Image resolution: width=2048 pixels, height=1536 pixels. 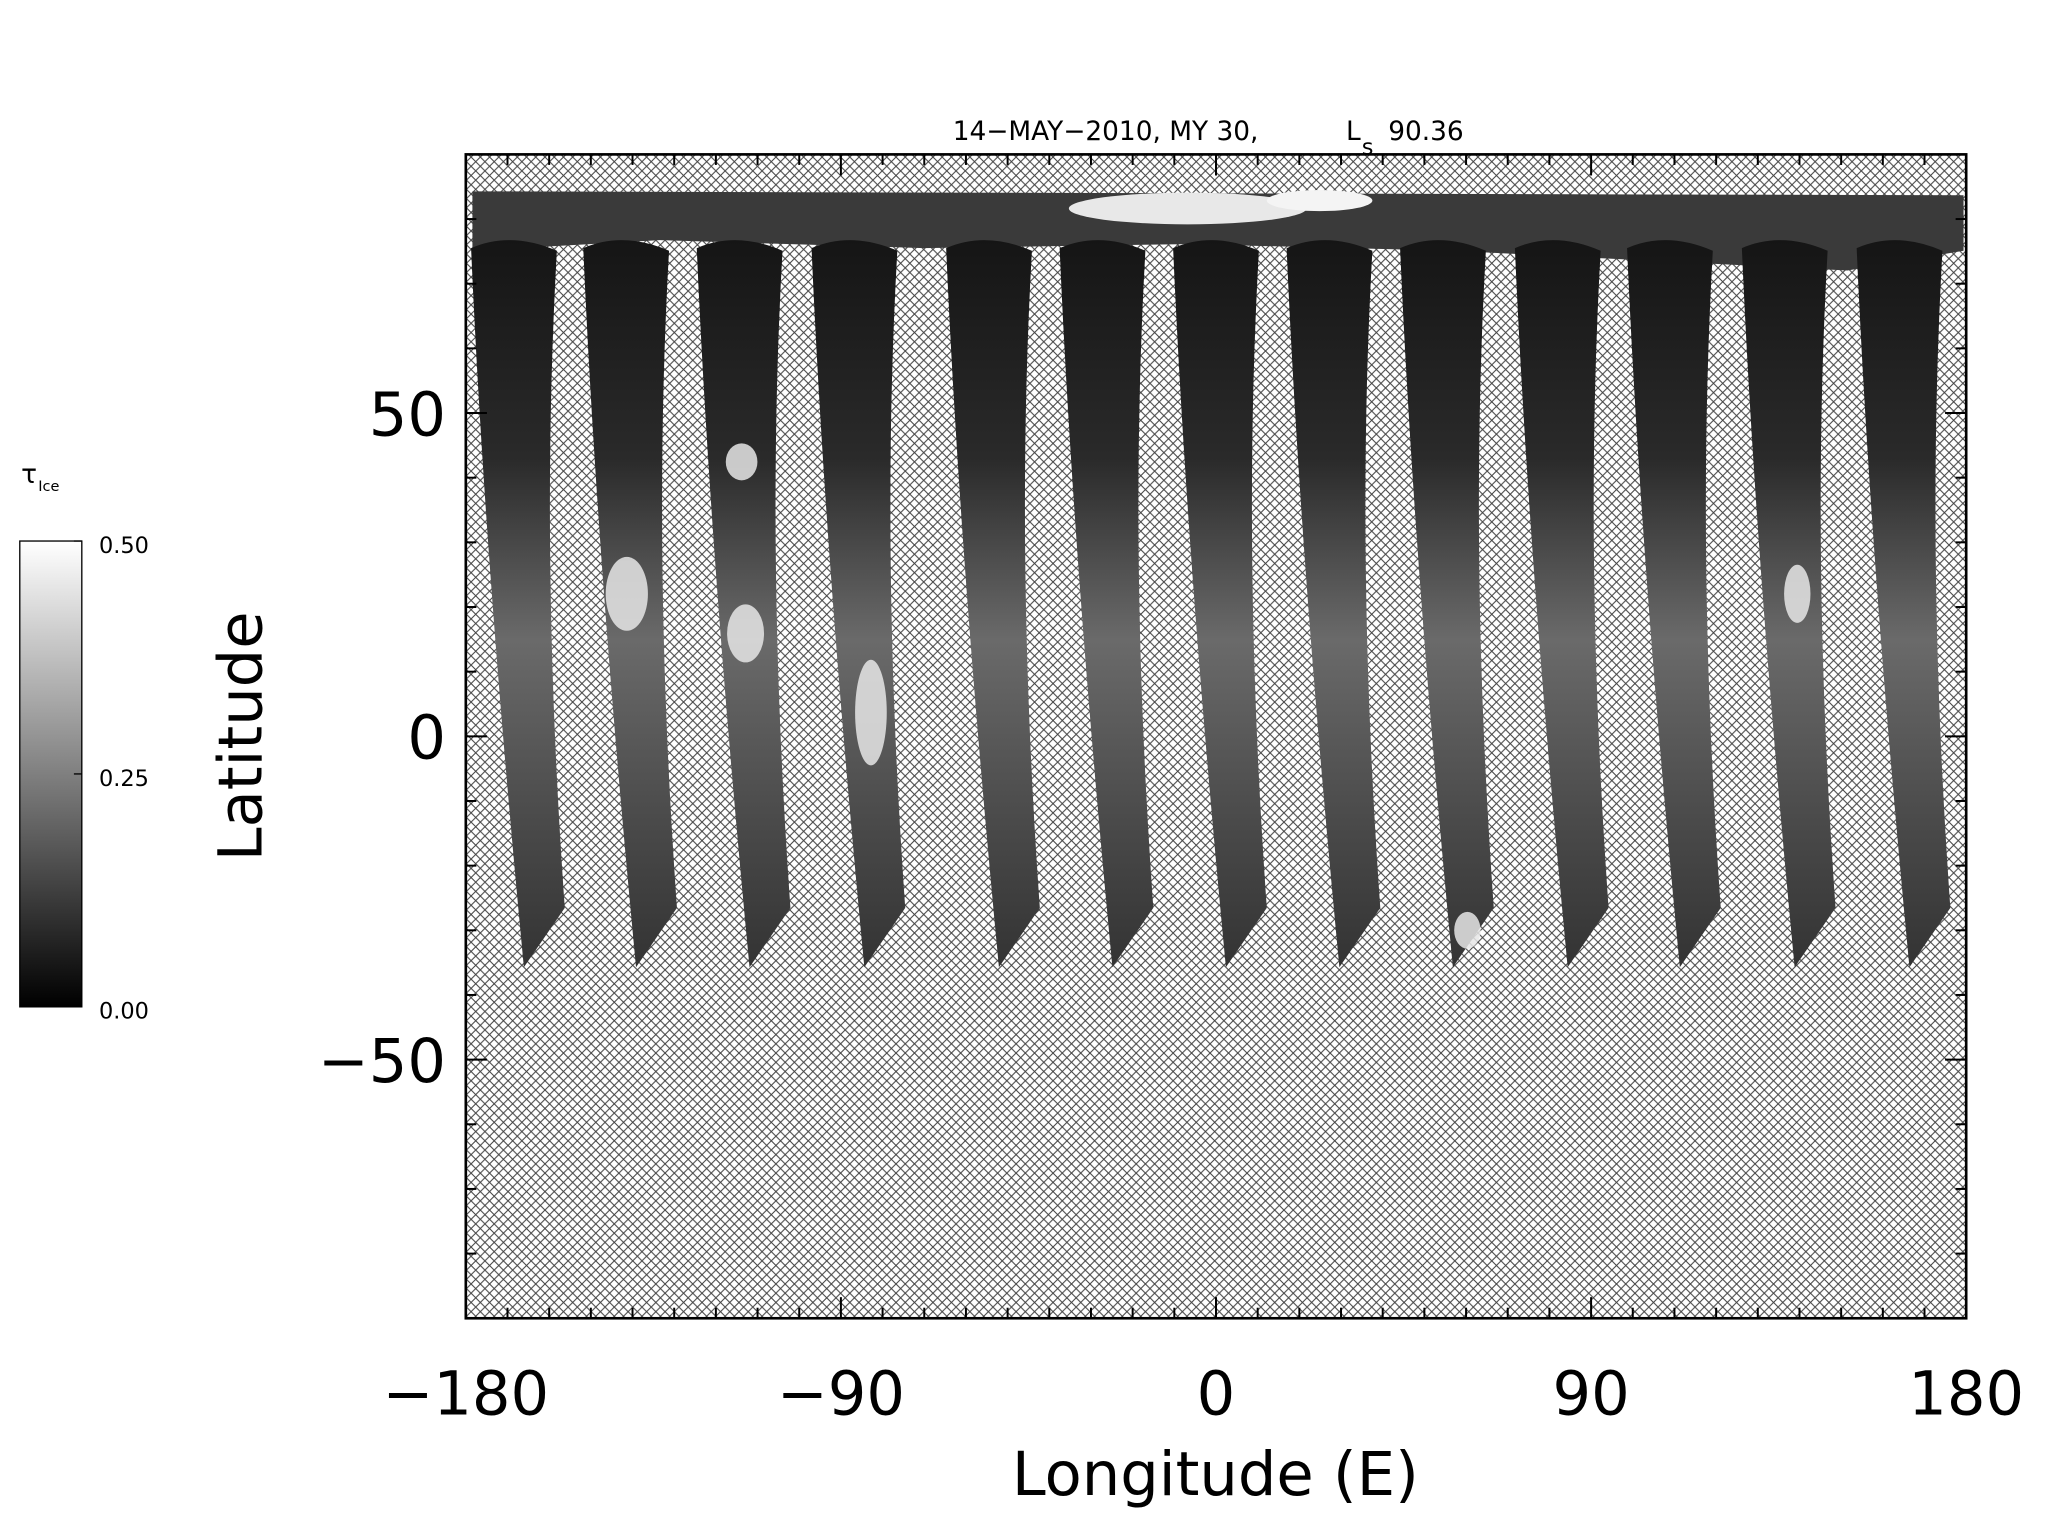 What do you see at coordinates (48, 487) in the screenshot?
I see `colorbar-label-subscript: Ice` at bounding box center [48, 487].